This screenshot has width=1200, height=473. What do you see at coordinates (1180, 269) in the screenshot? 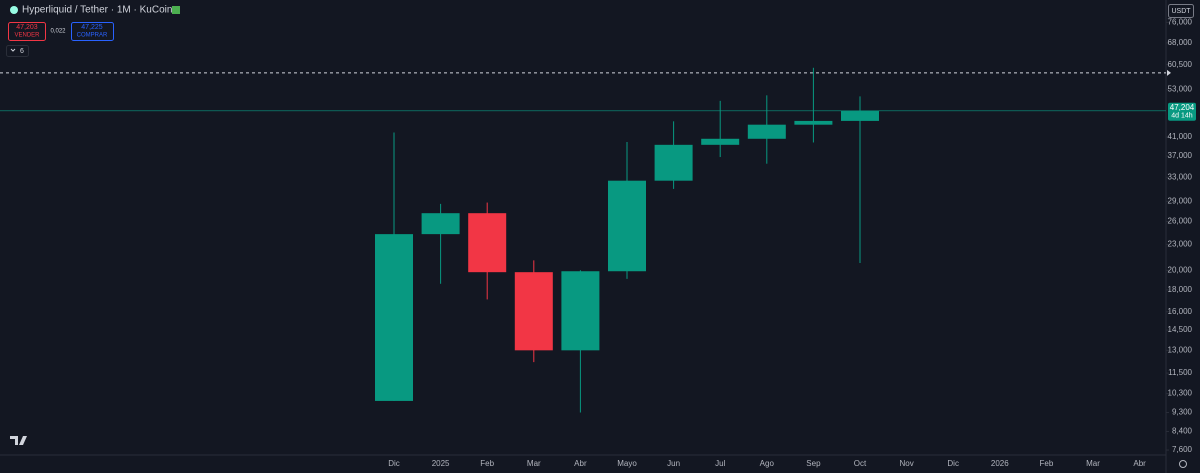
I see `y-tick-label: 20,000` at bounding box center [1180, 269].